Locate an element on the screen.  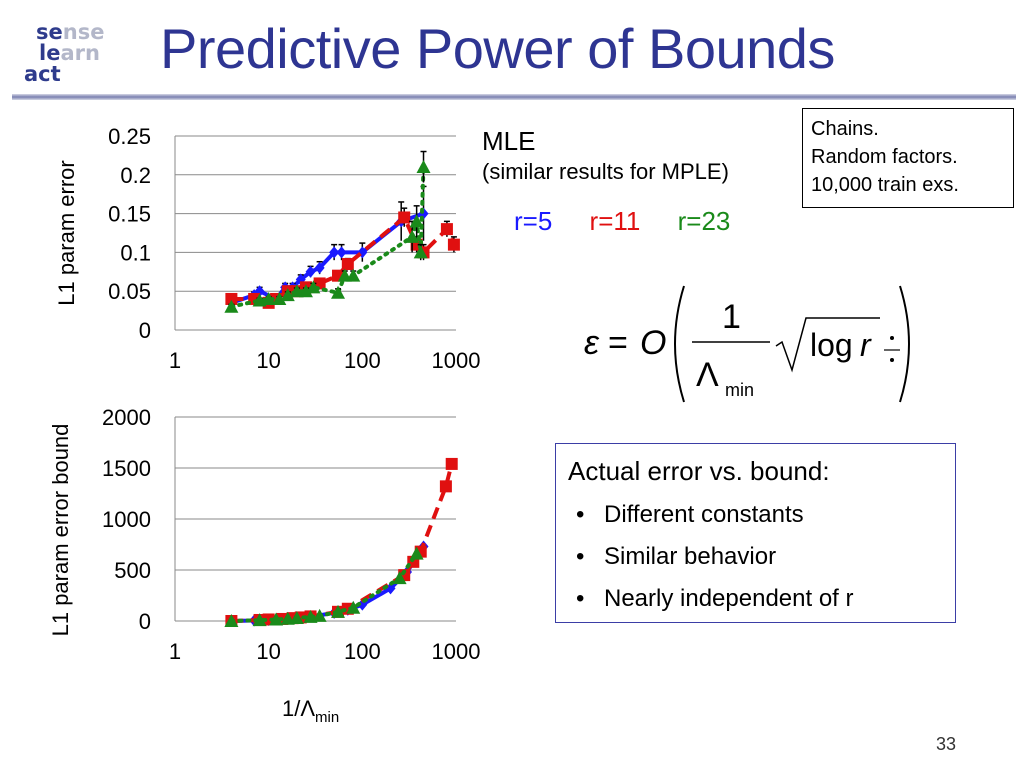
legend-r23: r=23 is located at coordinates (704, 221).